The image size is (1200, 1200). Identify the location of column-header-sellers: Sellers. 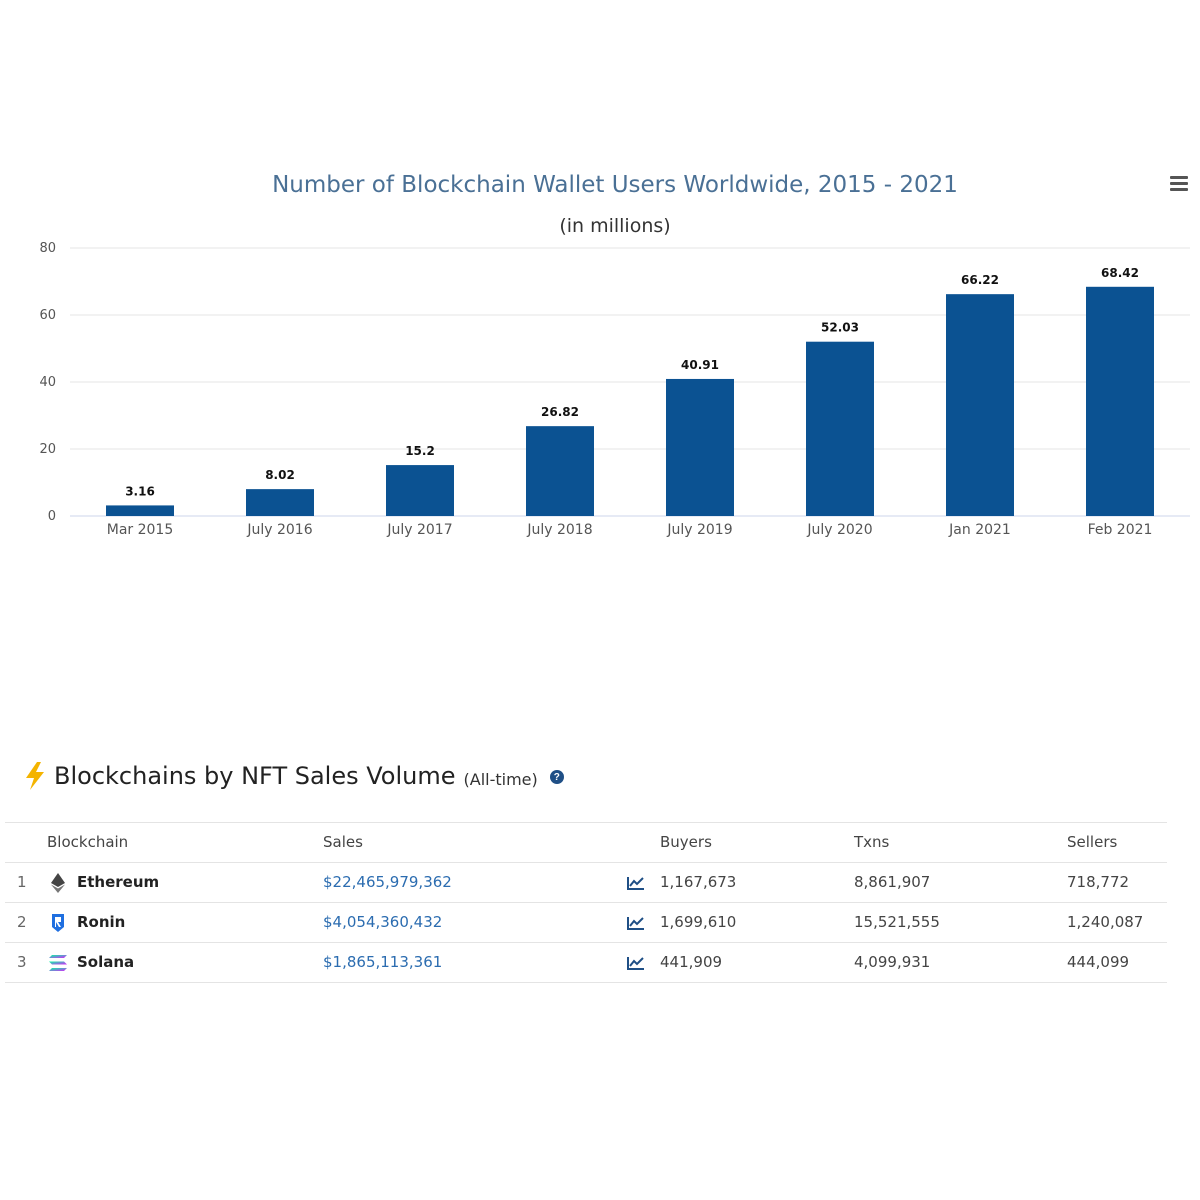
(1092, 842).